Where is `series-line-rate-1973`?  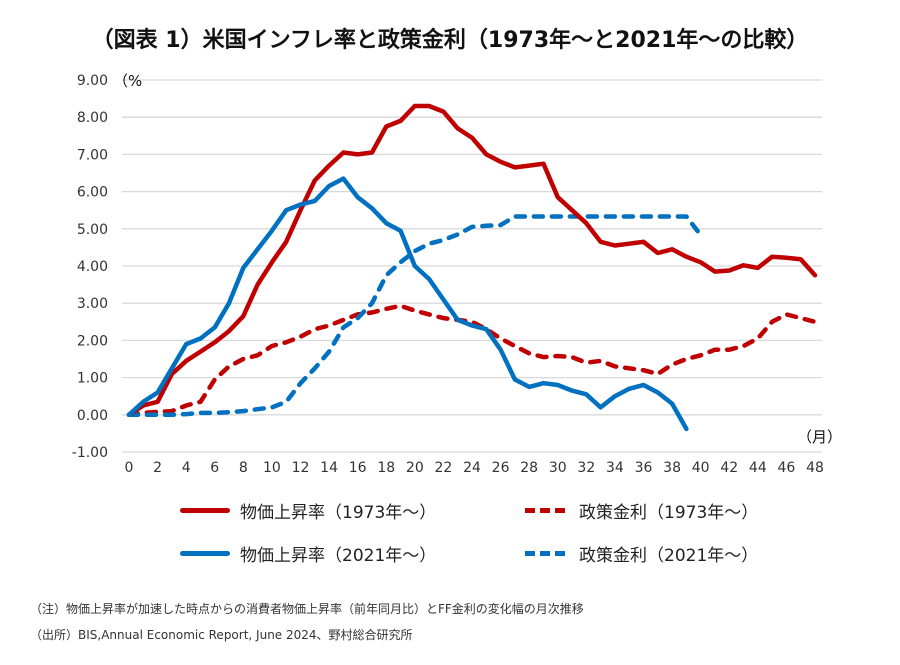
series-line-rate-1973 is located at coordinates (472, 360).